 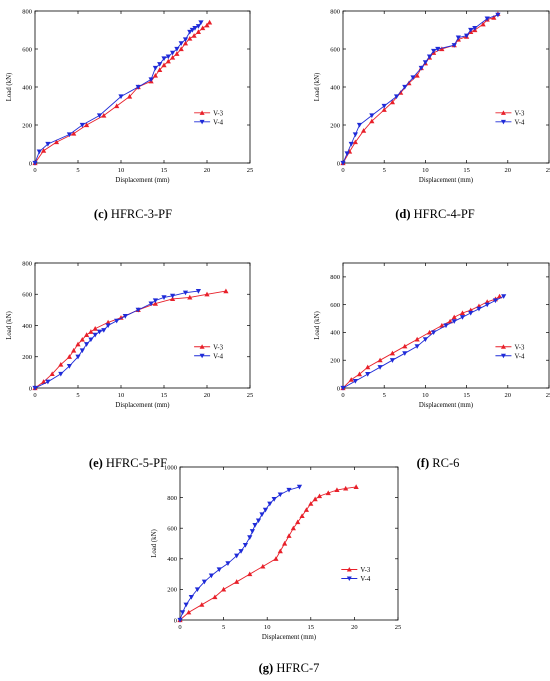 I want to click on x-tick-label: 25, so click(x=548, y=170).